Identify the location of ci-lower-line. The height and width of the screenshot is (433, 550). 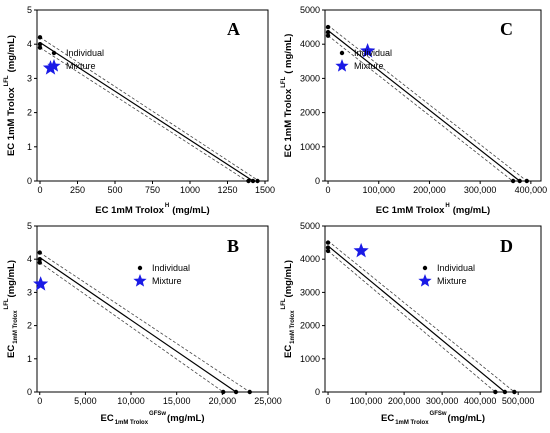
(143, 114).